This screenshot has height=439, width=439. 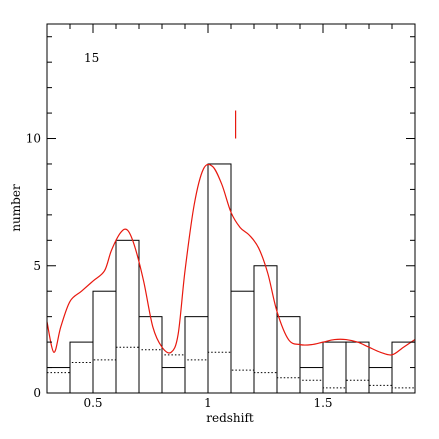 What do you see at coordinates (208, 403) in the screenshot?
I see `x-tick-label: 1` at bounding box center [208, 403].